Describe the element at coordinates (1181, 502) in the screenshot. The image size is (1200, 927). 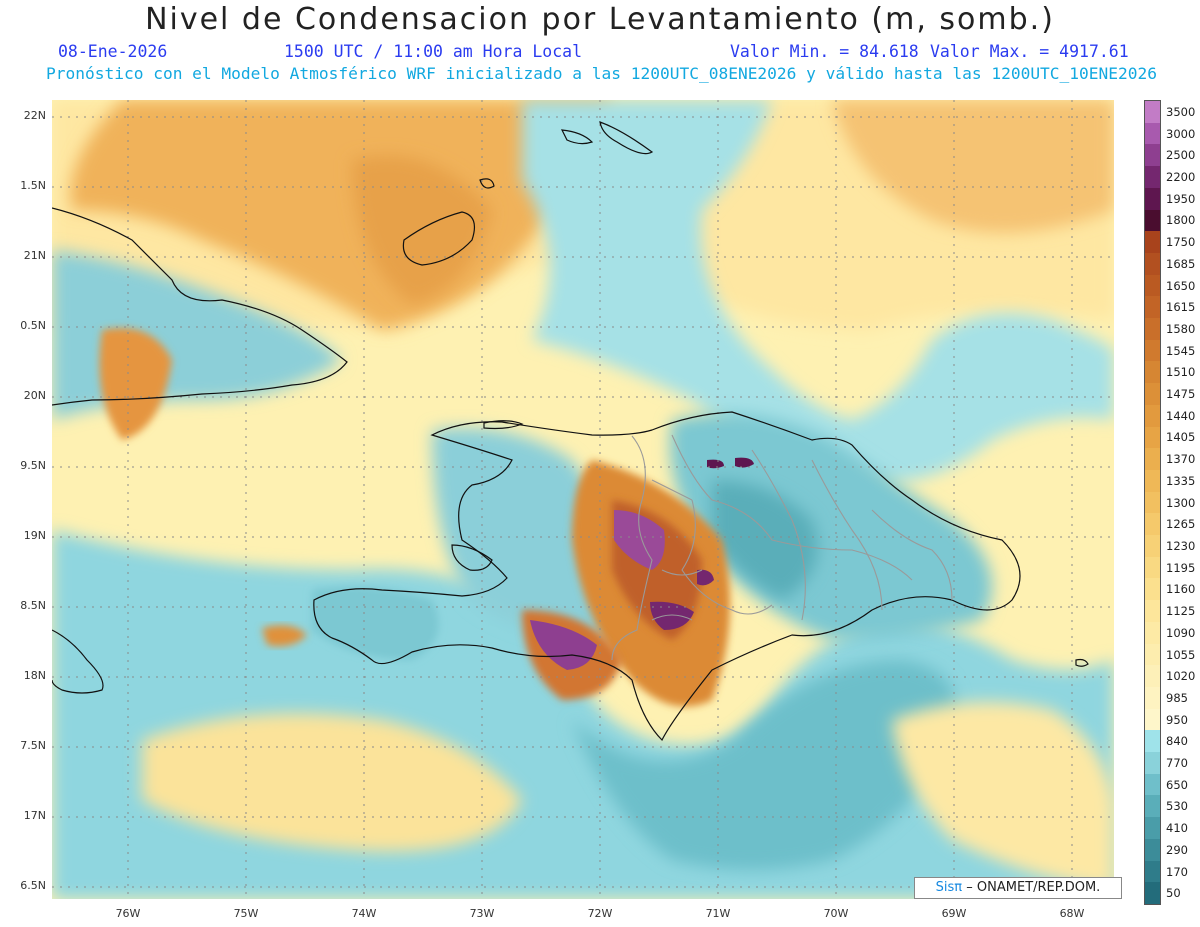
I see `legend-level-label: 1300` at that location.